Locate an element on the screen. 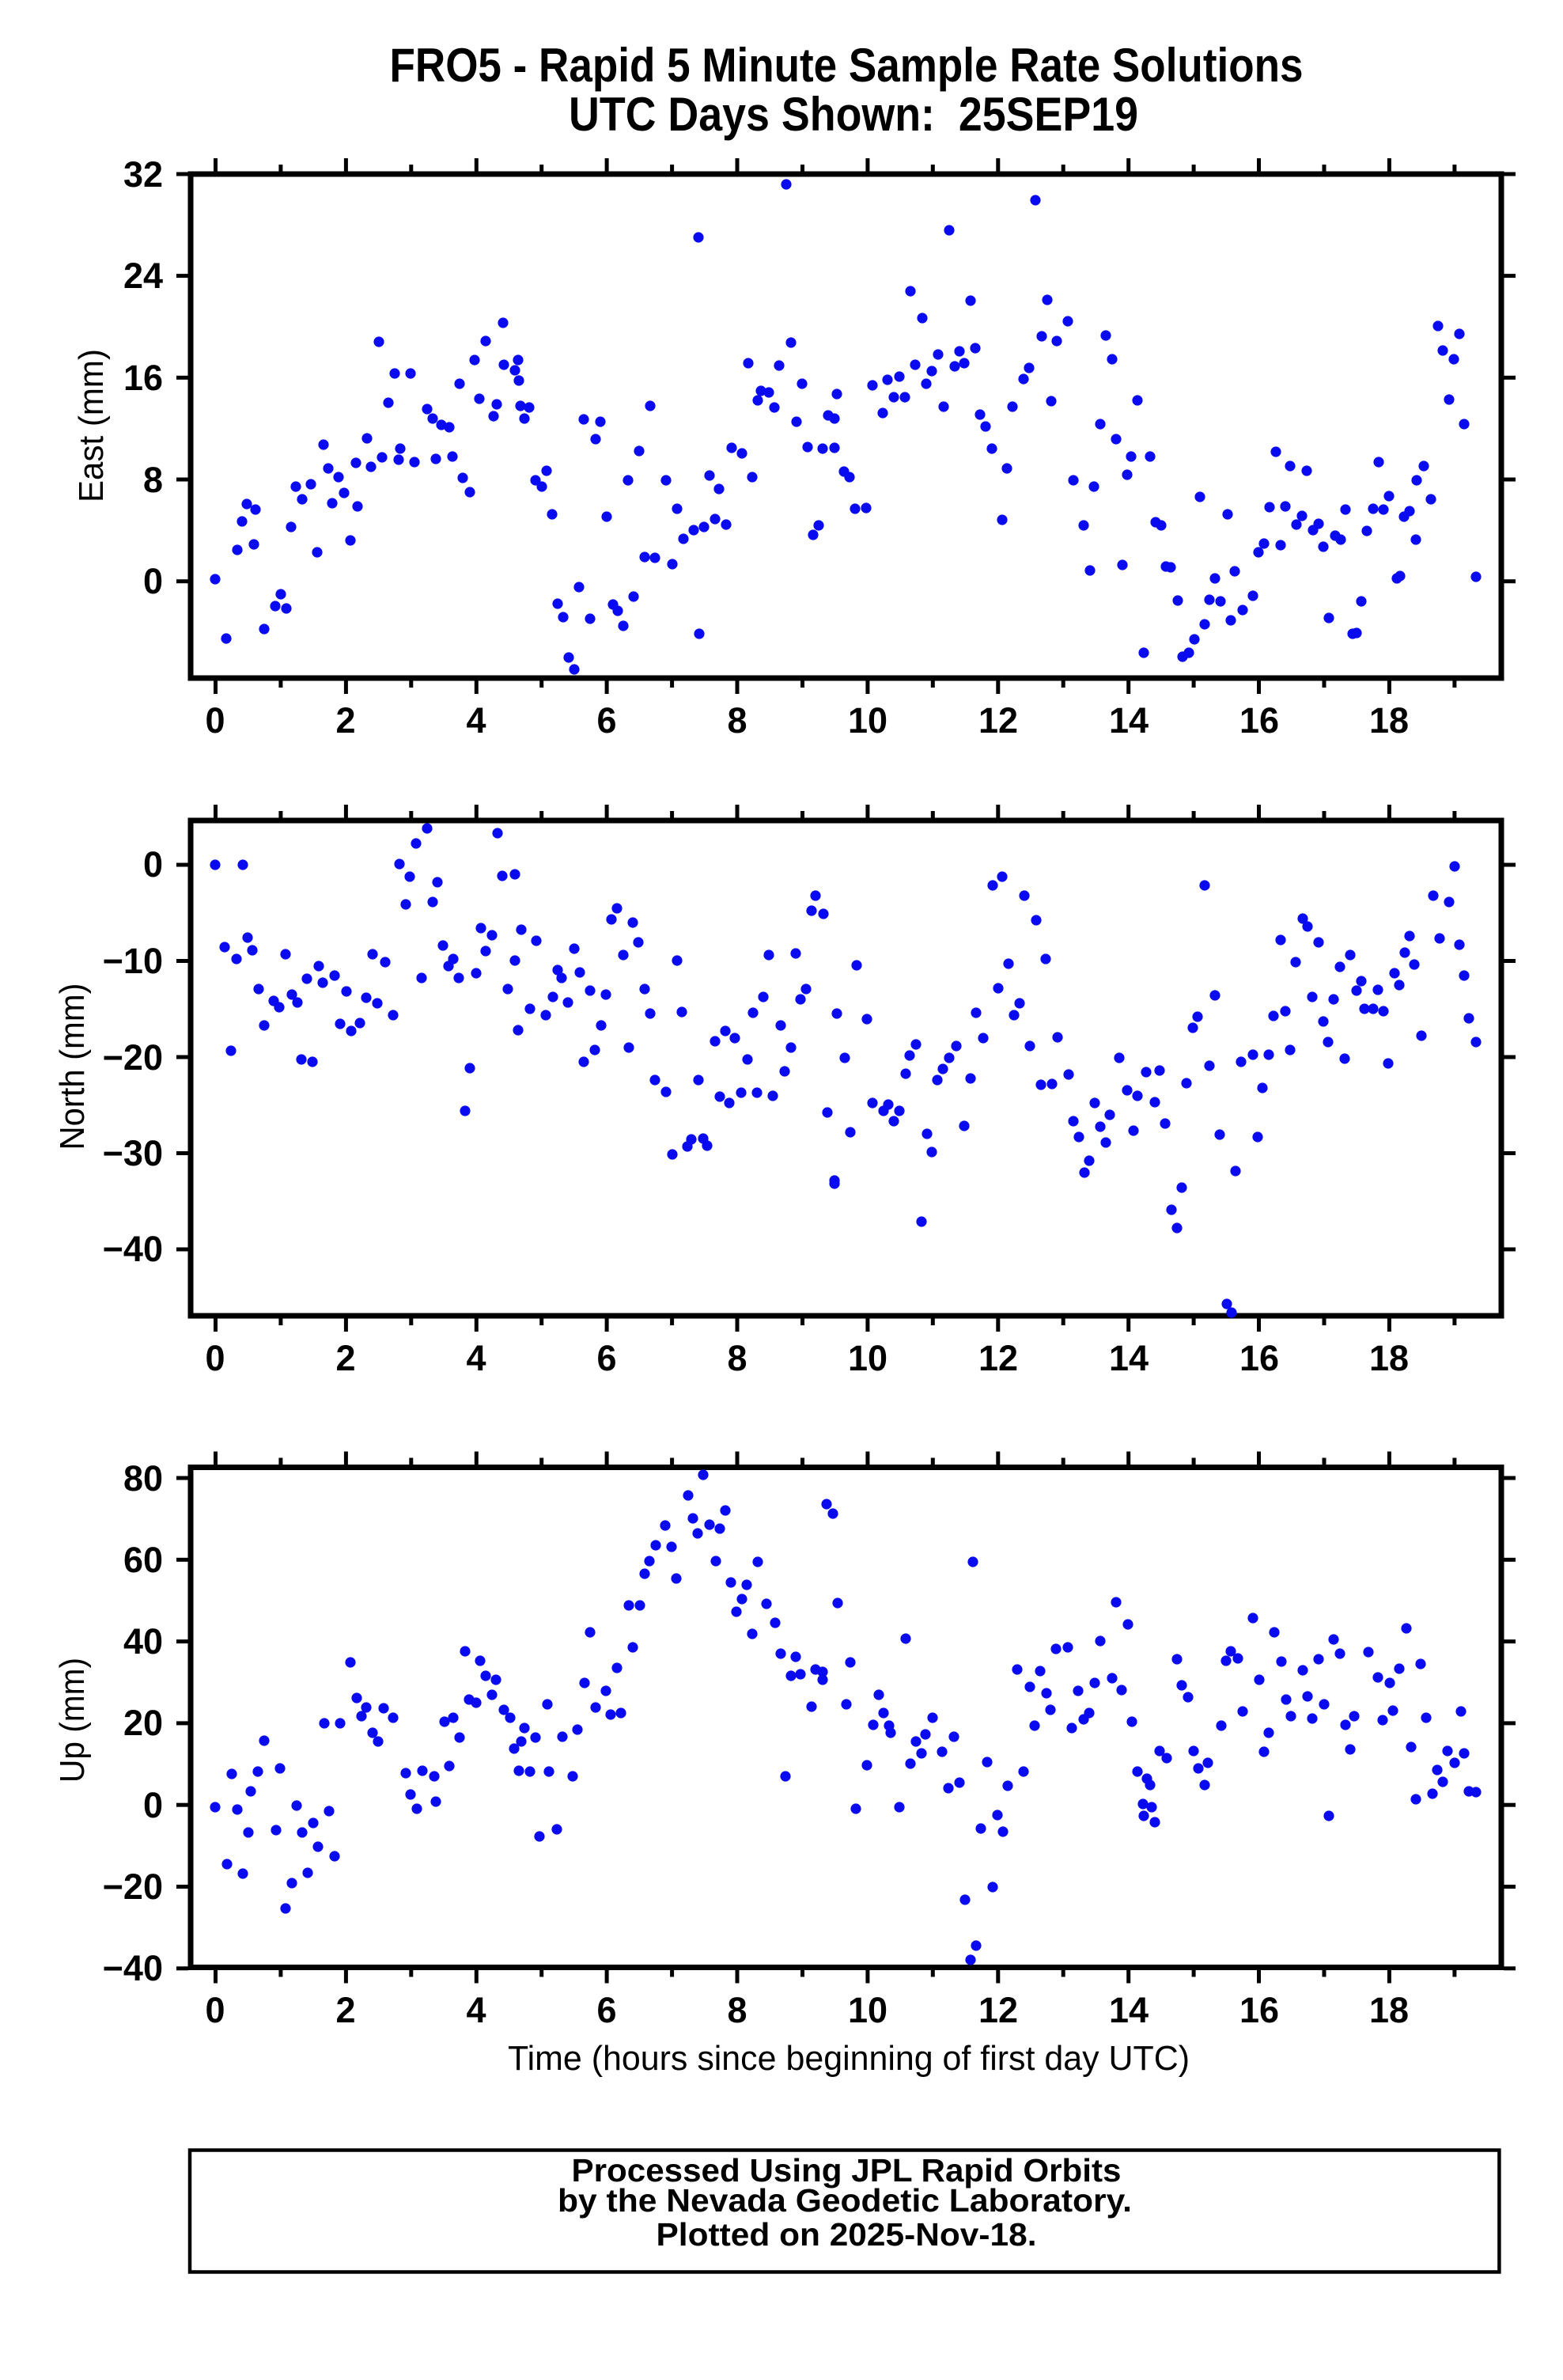  svg-text:by the Nevada Geodetic Laborat: by the Nevada Geodetic Laboratory. is located at coordinates (845, 2200).